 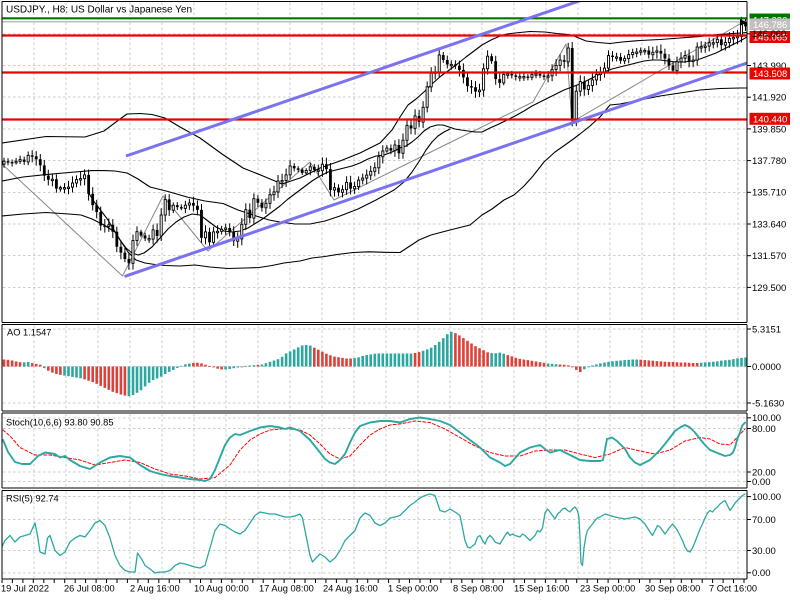 What do you see at coordinates (413, 589) in the screenshot?
I see `svg-text: 1 Sep 00:00` at bounding box center [413, 589].